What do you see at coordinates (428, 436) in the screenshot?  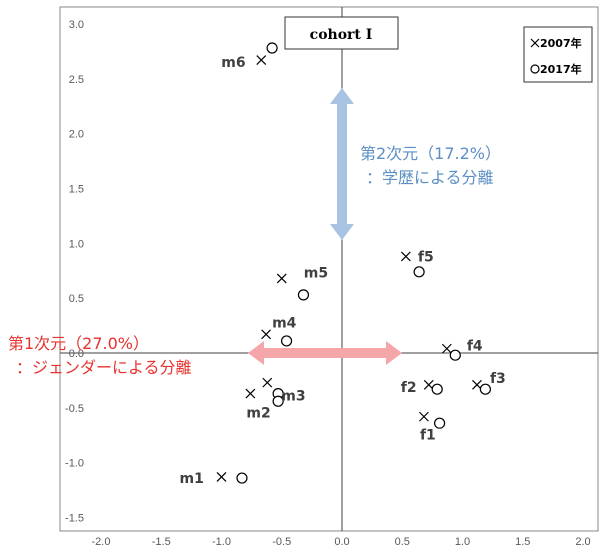 I see `point-label-f1: f1` at bounding box center [428, 436].